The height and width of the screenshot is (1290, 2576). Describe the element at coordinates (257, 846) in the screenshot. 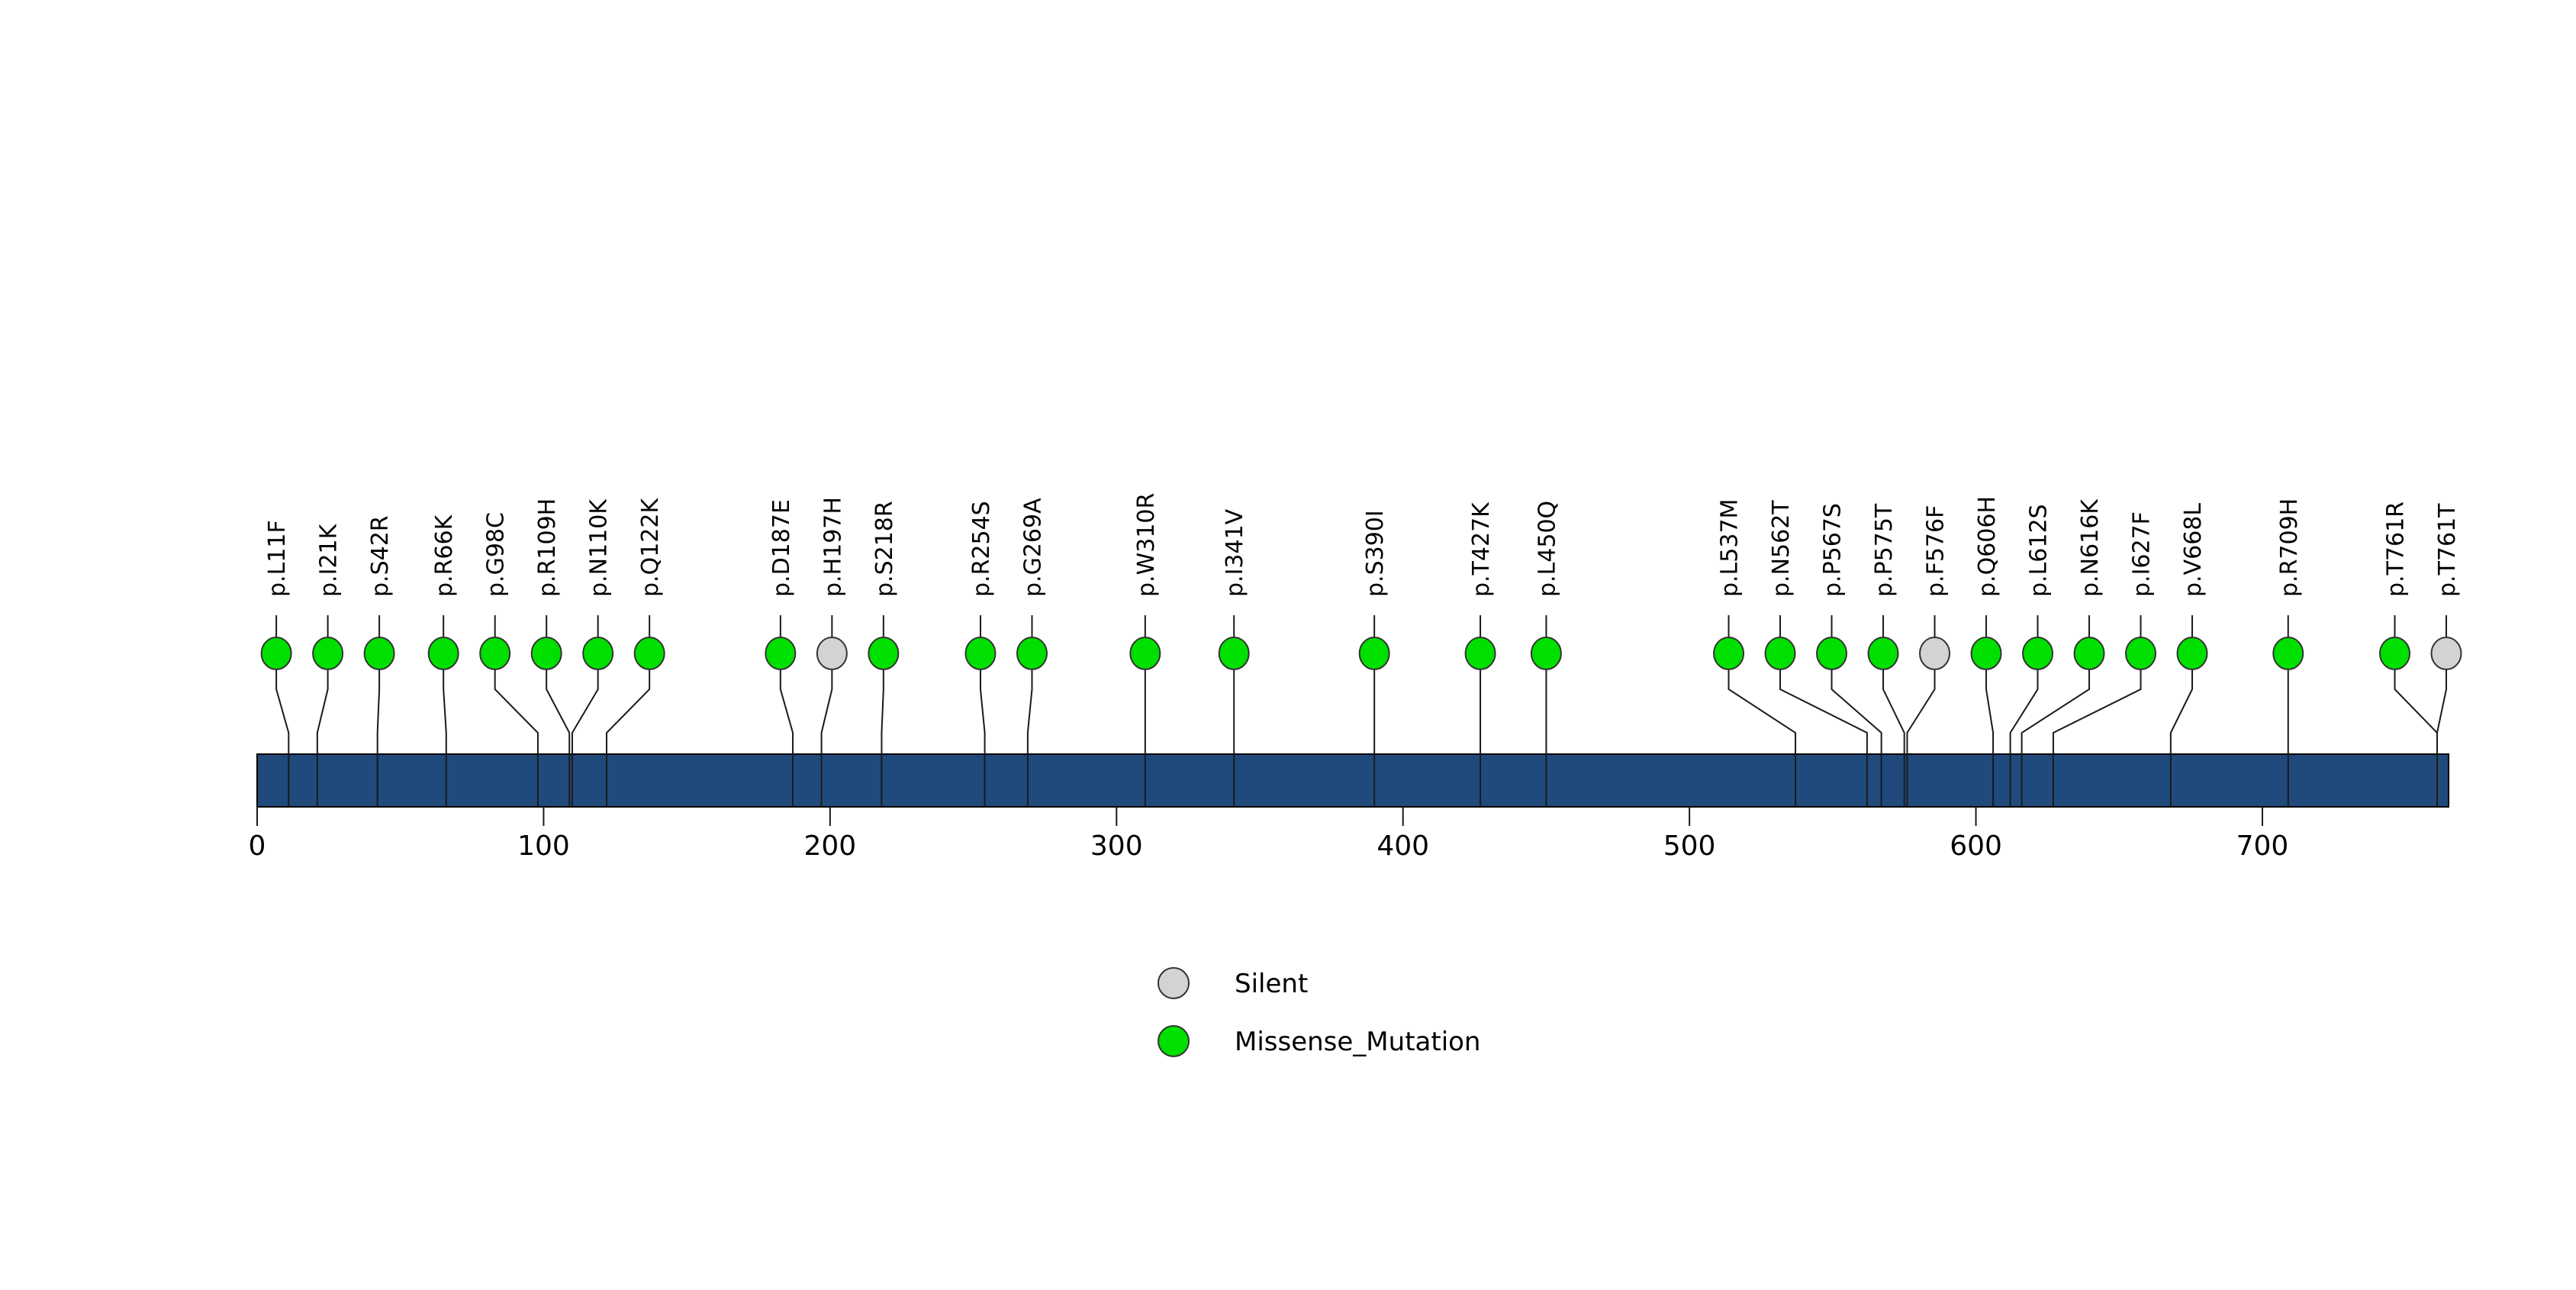

I see `axis-tick-label: 0` at that location.